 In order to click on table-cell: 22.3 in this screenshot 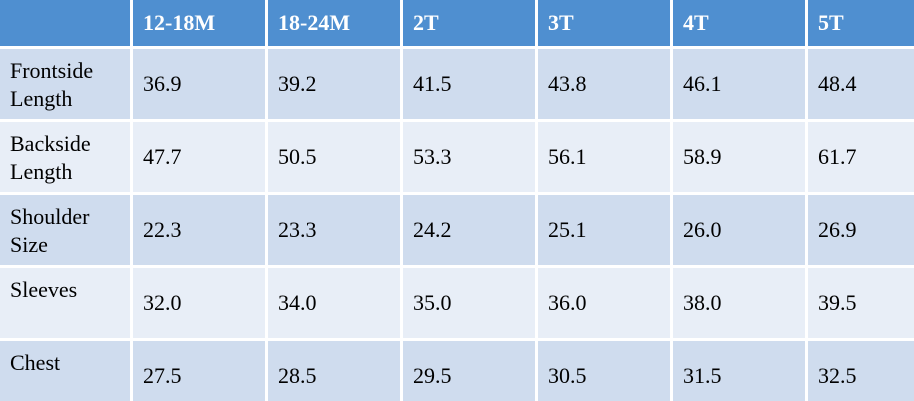, I will do `click(199, 230)`.